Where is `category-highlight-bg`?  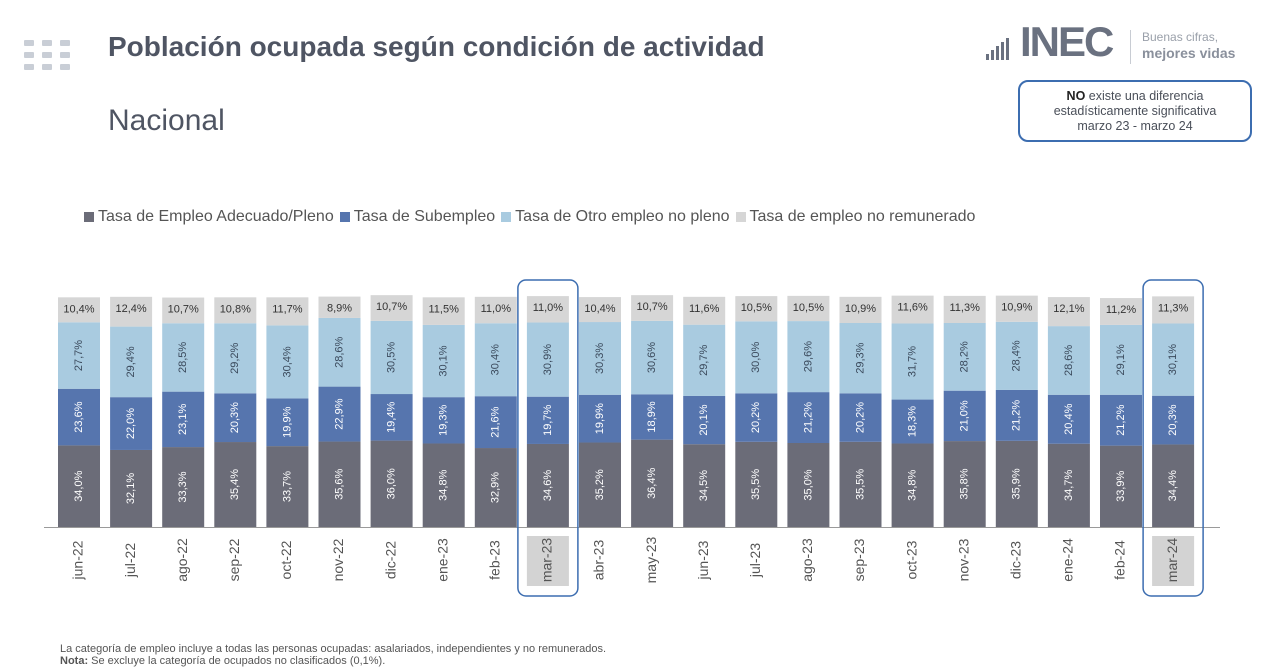 category-highlight-bg is located at coordinates (547, 561).